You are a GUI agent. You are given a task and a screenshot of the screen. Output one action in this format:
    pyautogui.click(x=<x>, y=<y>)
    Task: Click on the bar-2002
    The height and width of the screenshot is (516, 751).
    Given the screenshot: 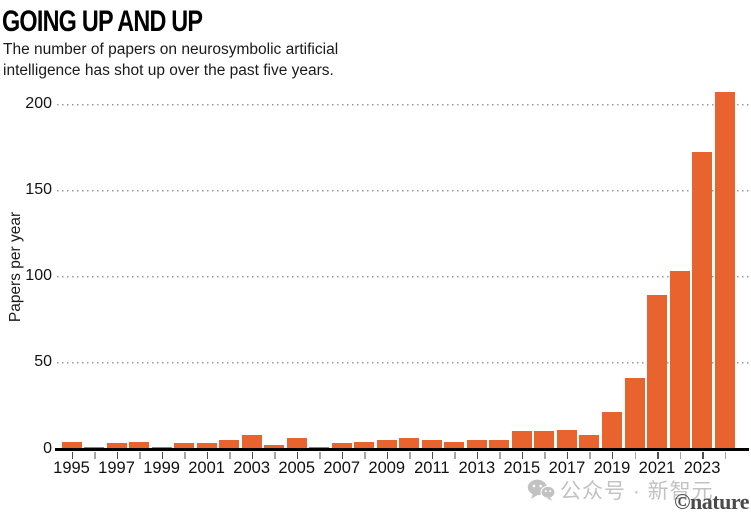 What is the action you would take?
    pyautogui.click(x=229, y=444)
    